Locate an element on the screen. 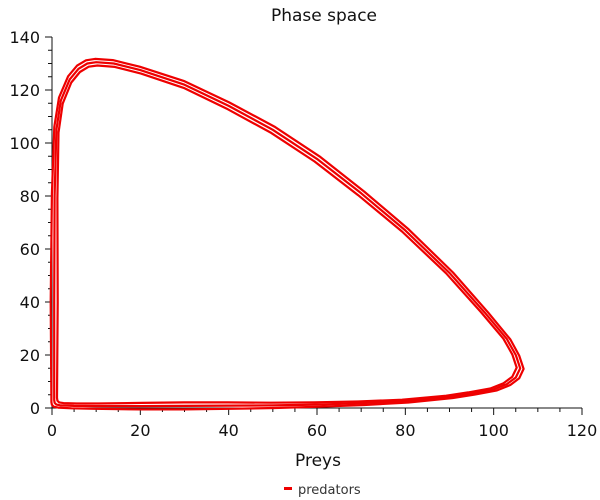  legend-label: predators is located at coordinates (329, 490).